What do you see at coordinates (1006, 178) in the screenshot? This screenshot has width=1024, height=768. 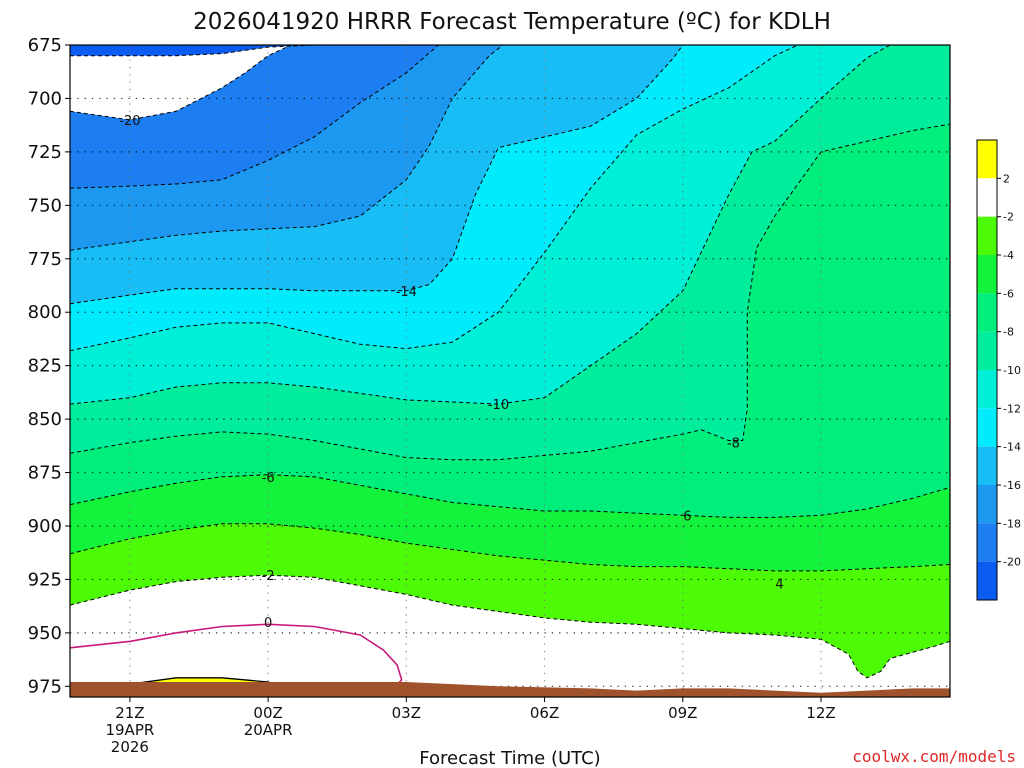 I see `colorbar-label: 2` at bounding box center [1006, 178].